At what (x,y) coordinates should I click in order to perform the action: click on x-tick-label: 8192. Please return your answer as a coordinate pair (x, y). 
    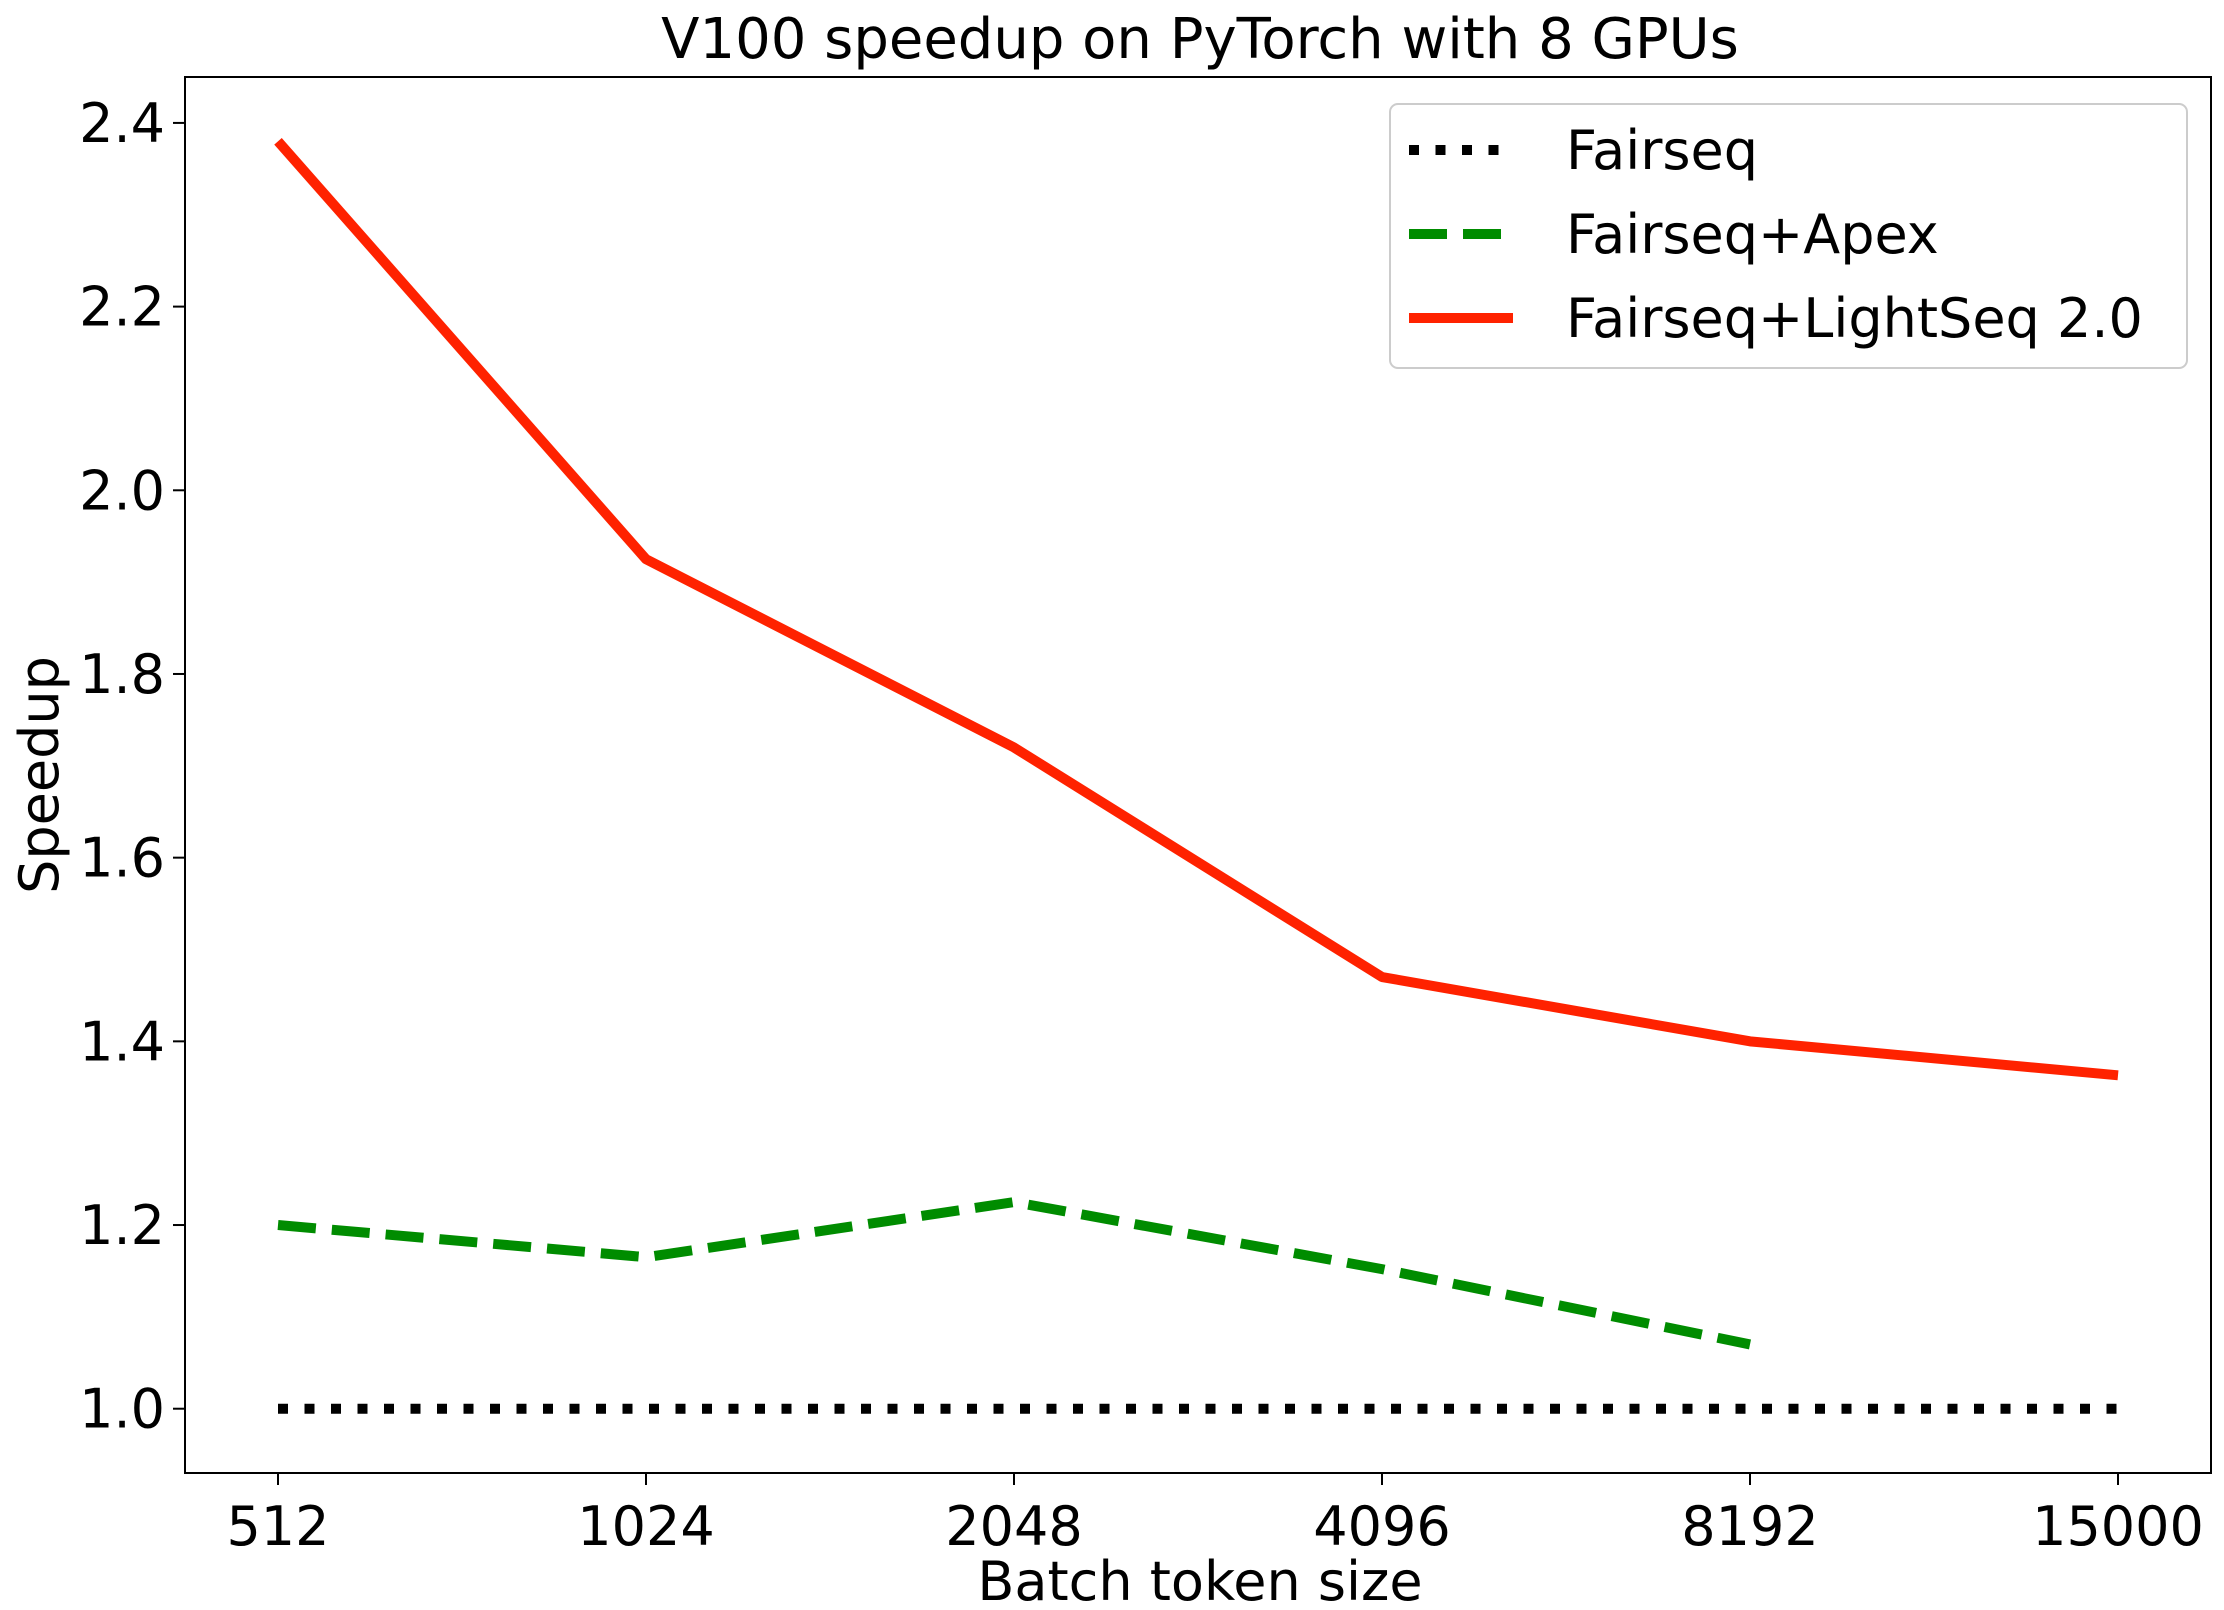
    Looking at the image, I should click on (1749, 1526).